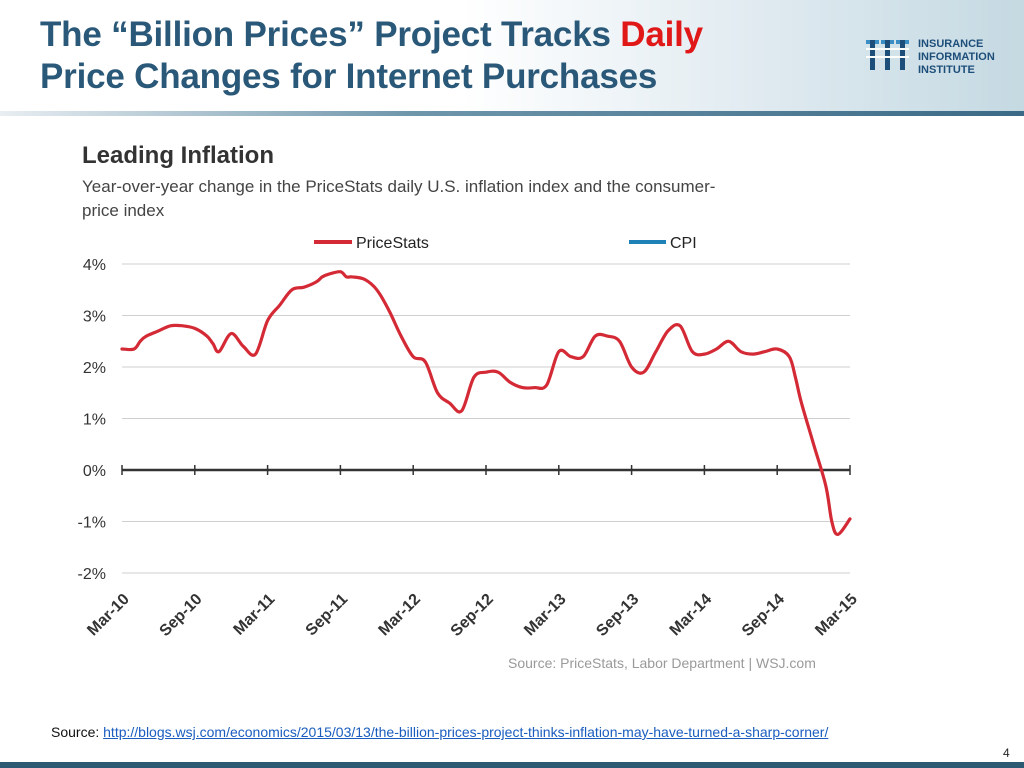 The width and height of the screenshot is (1024, 768). I want to click on chart-title: Leading Inflation, so click(178, 155).